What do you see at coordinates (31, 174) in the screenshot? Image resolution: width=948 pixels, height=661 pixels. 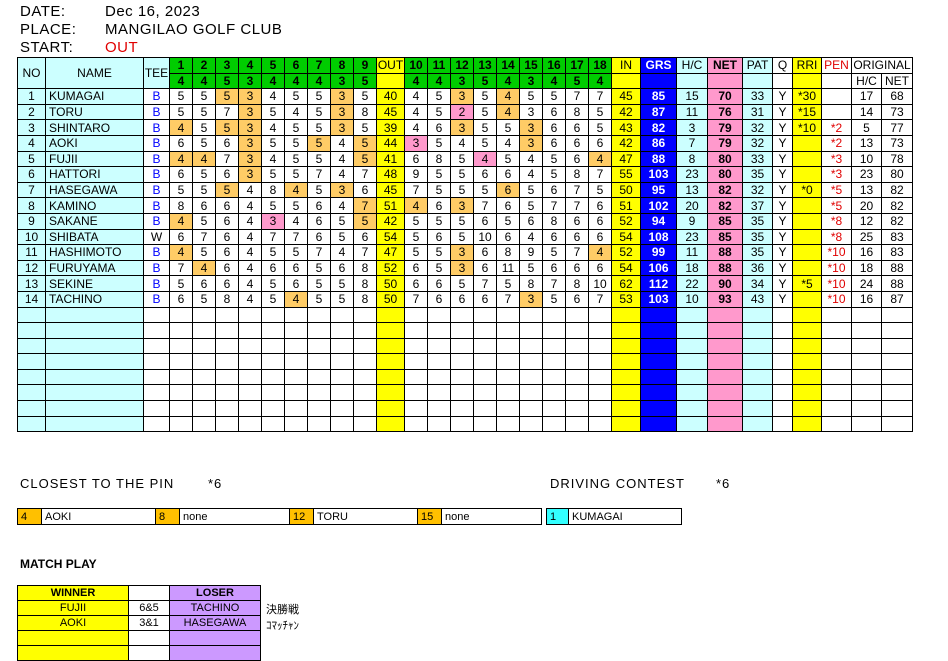 I see `player-no: 6` at bounding box center [31, 174].